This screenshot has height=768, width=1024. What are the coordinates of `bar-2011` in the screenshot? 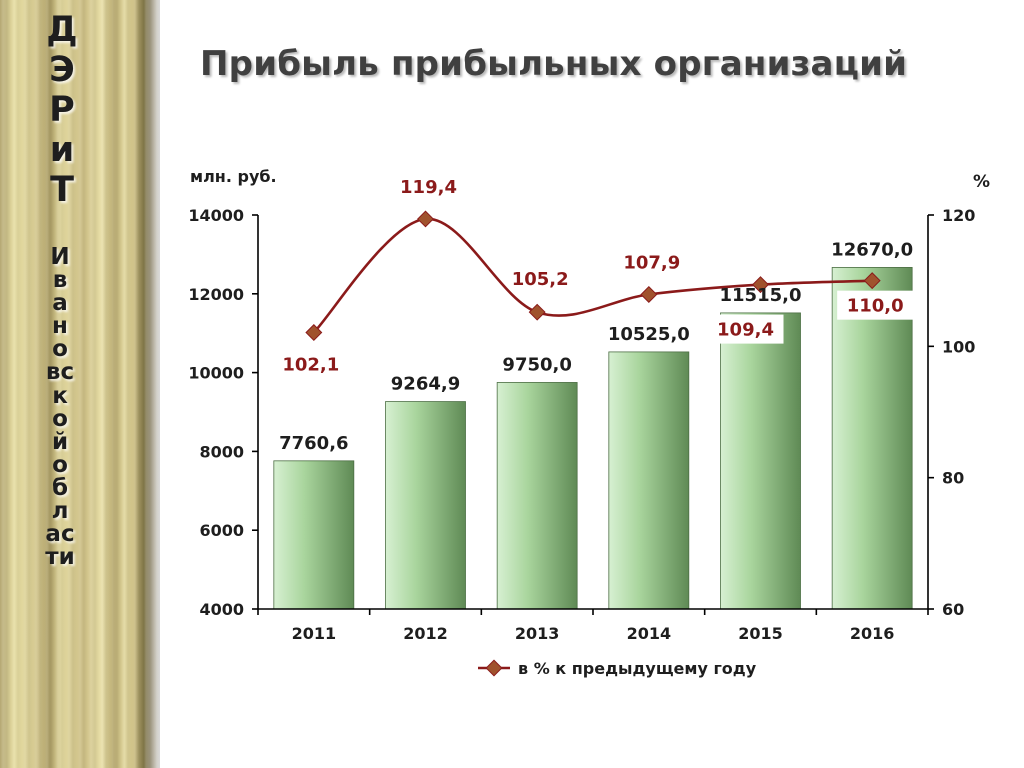 It's located at (314, 535).